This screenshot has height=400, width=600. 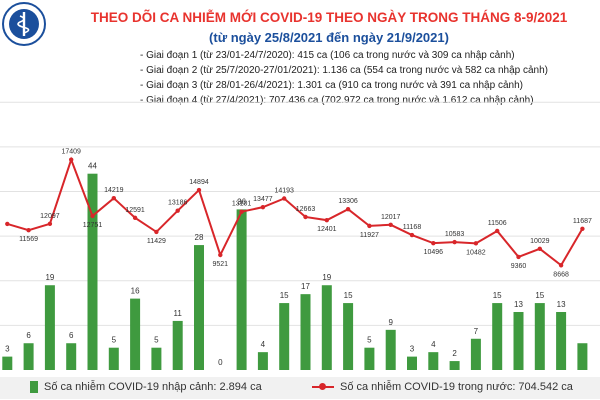 What do you see at coordinates (263, 344) in the screenshot?
I see `bar-label-06/9: 4` at bounding box center [263, 344].